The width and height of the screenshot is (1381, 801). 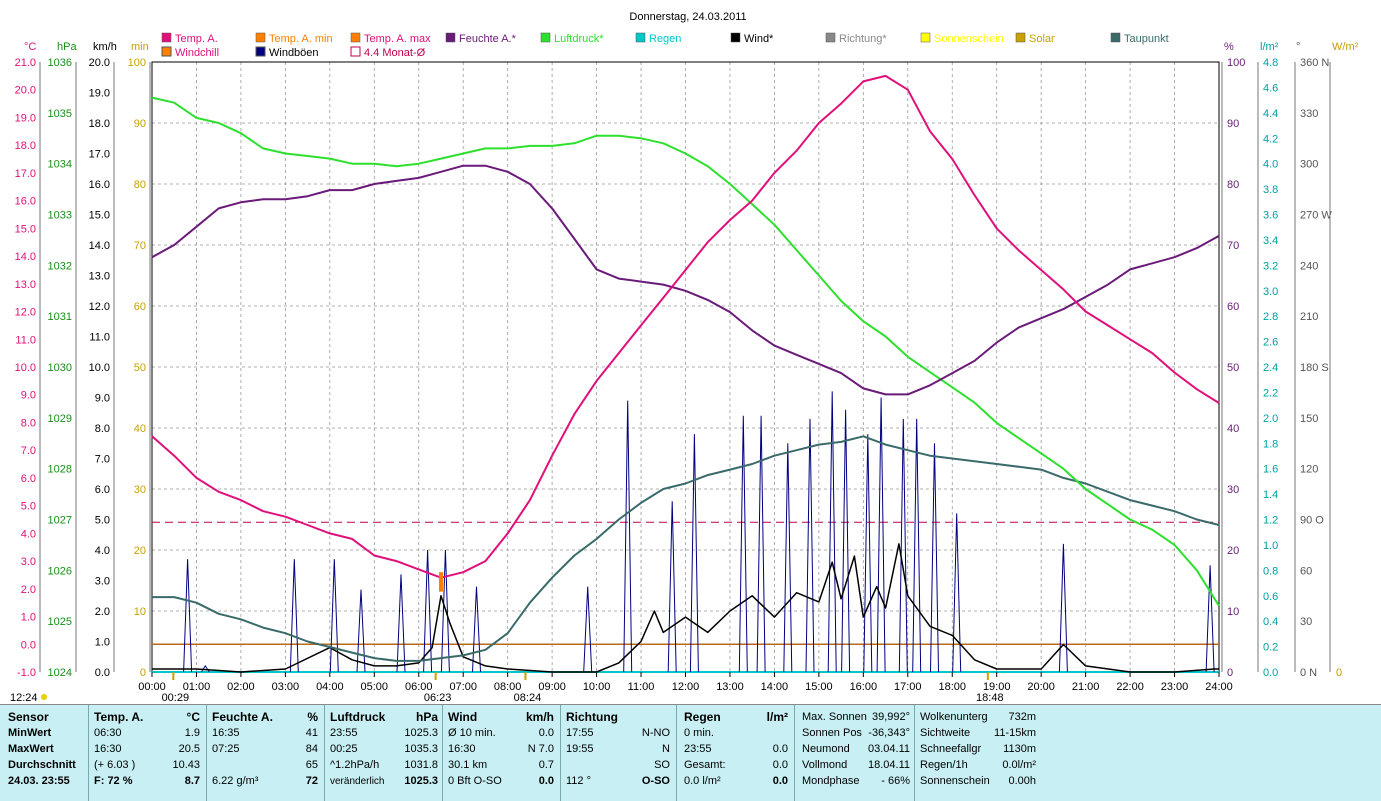 What do you see at coordinates (945, 733) in the screenshot?
I see `stats-cell: Sichtweite` at bounding box center [945, 733].